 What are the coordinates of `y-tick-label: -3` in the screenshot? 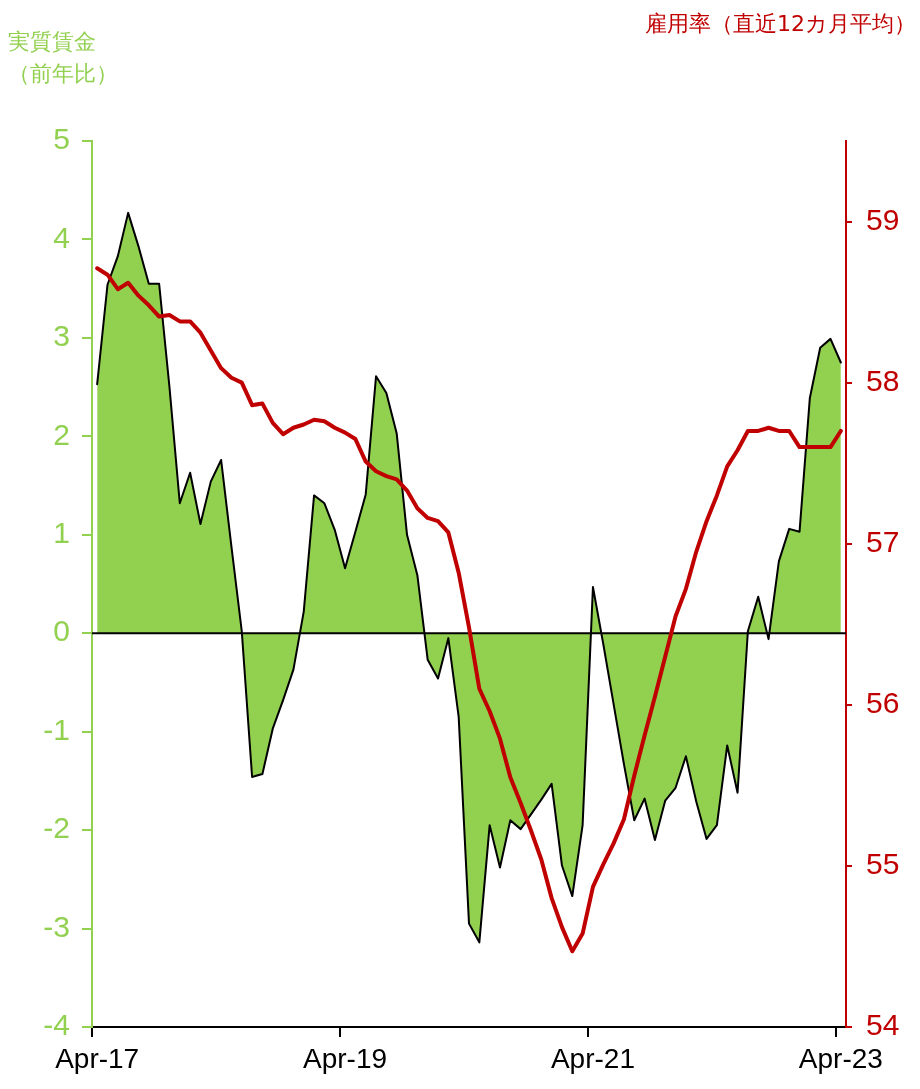 It's located at (56, 926).